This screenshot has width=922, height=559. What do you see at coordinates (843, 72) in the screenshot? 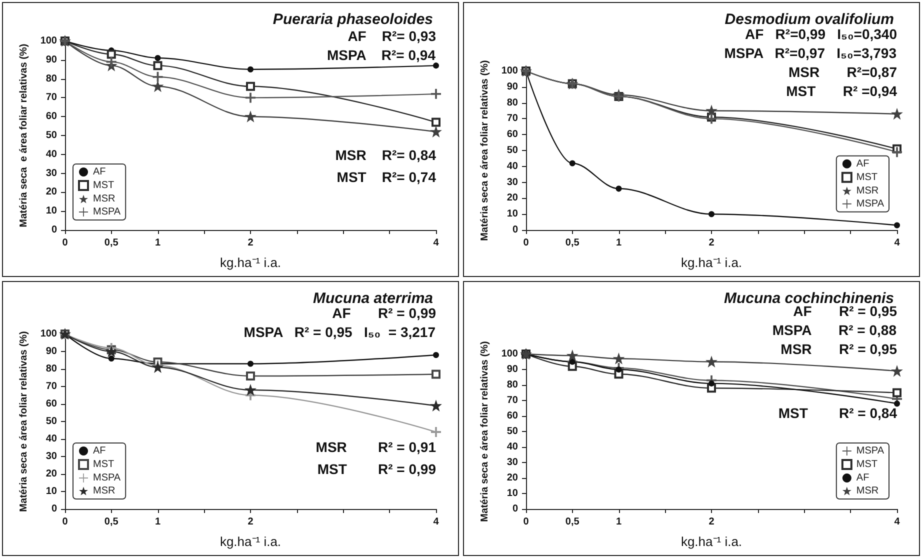
I see `annotation: MSR R²=0,87` at bounding box center [843, 72].